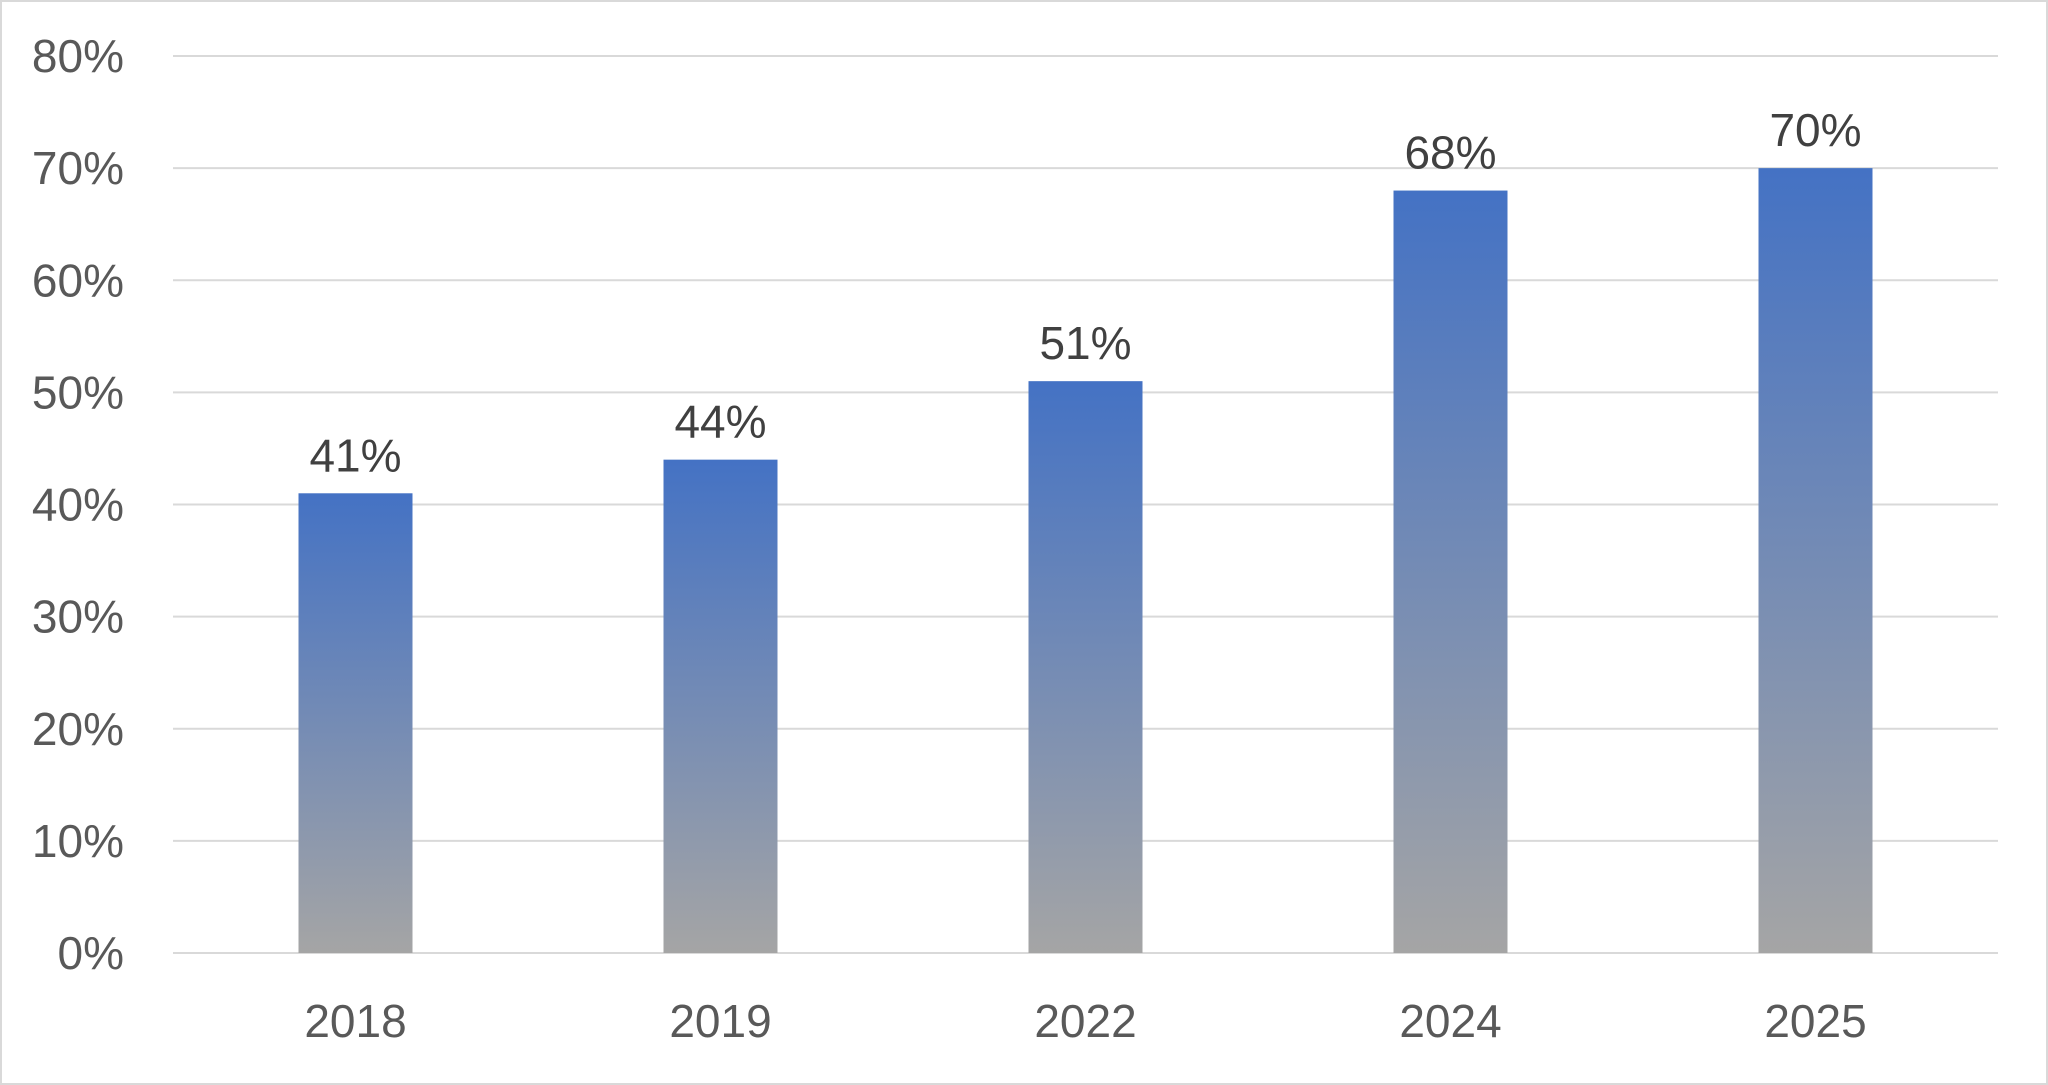  Describe the element at coordinates (78, 168) in the screenshot. I see `y-tick-label: 70%` at that location.